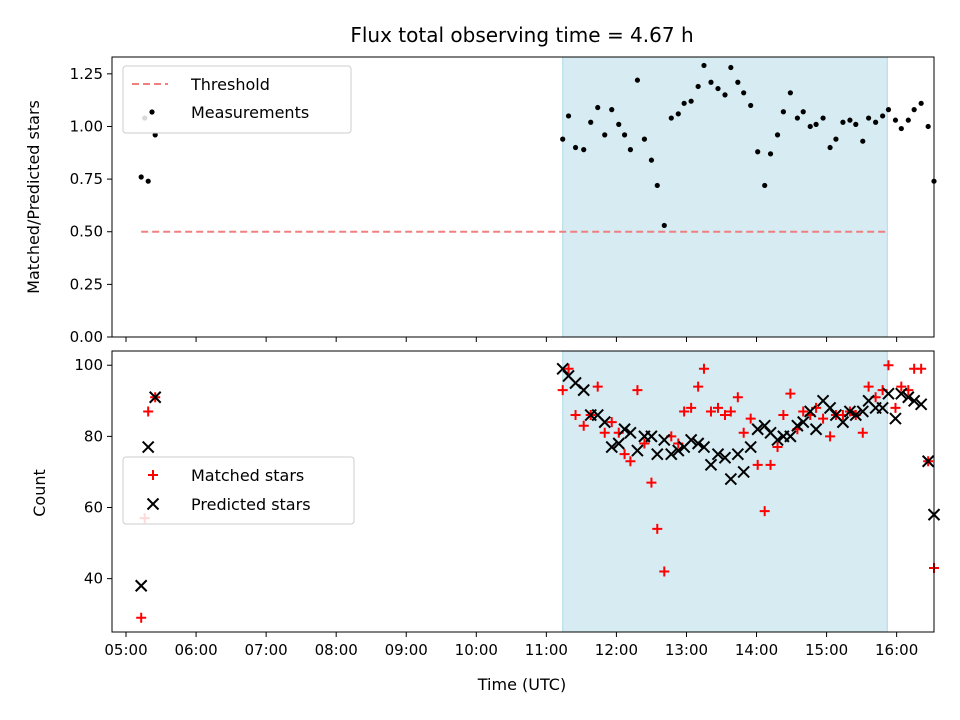  What do you see at coordinates (896, 650) in the screenshot?
I see `x-tick-label: 16:00` at bounding box center [896, 650].